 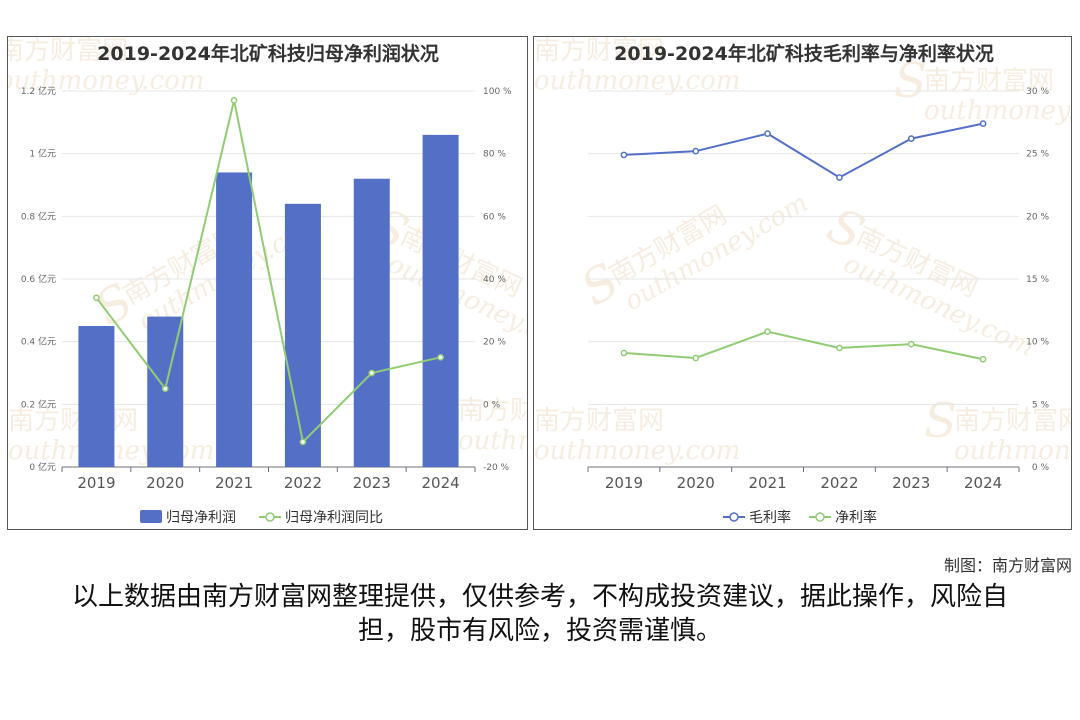 I want to click on legend-gross-label: 毛利率, so click(x=770, y=517).